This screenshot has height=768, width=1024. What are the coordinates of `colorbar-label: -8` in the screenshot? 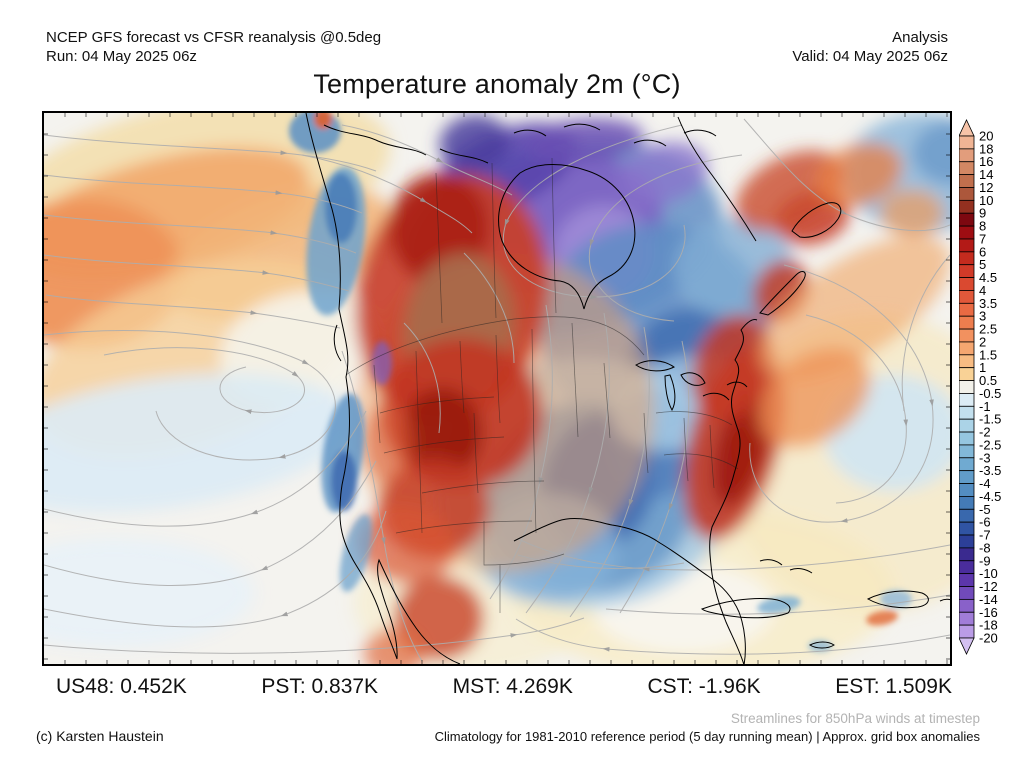 It's located at (985, 547).